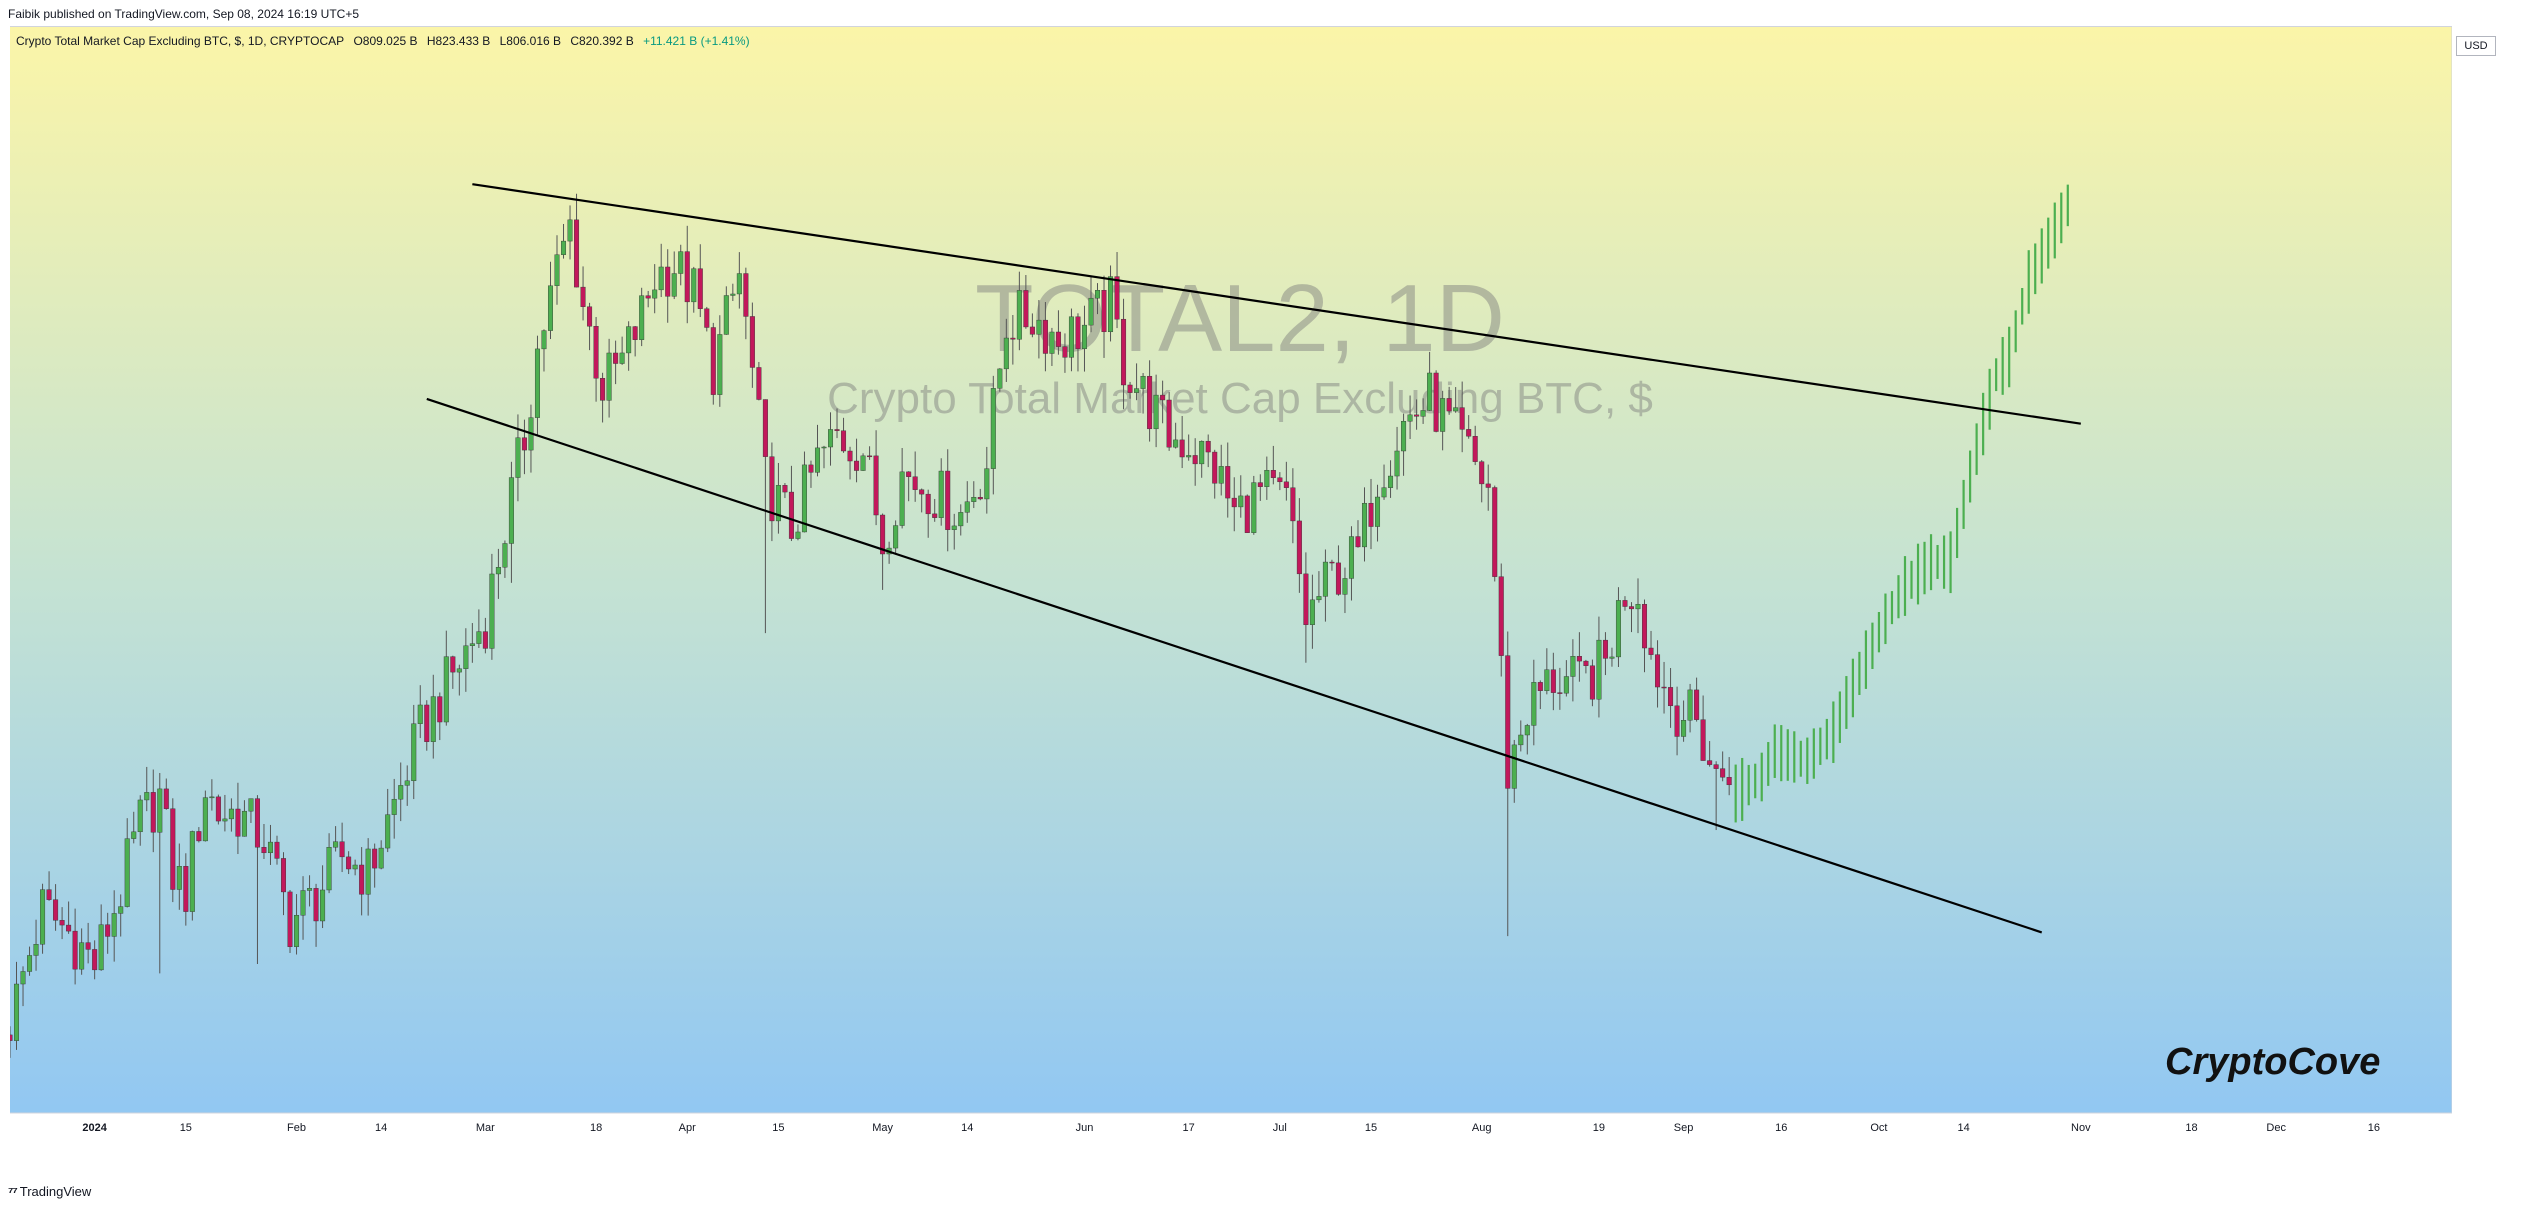 The image size is (2531, 1209). What do you see at coordinates (2276, 1128) in the screenshot?
I see `x-tick-label: Dec` at bounding box center [2276, 1128].